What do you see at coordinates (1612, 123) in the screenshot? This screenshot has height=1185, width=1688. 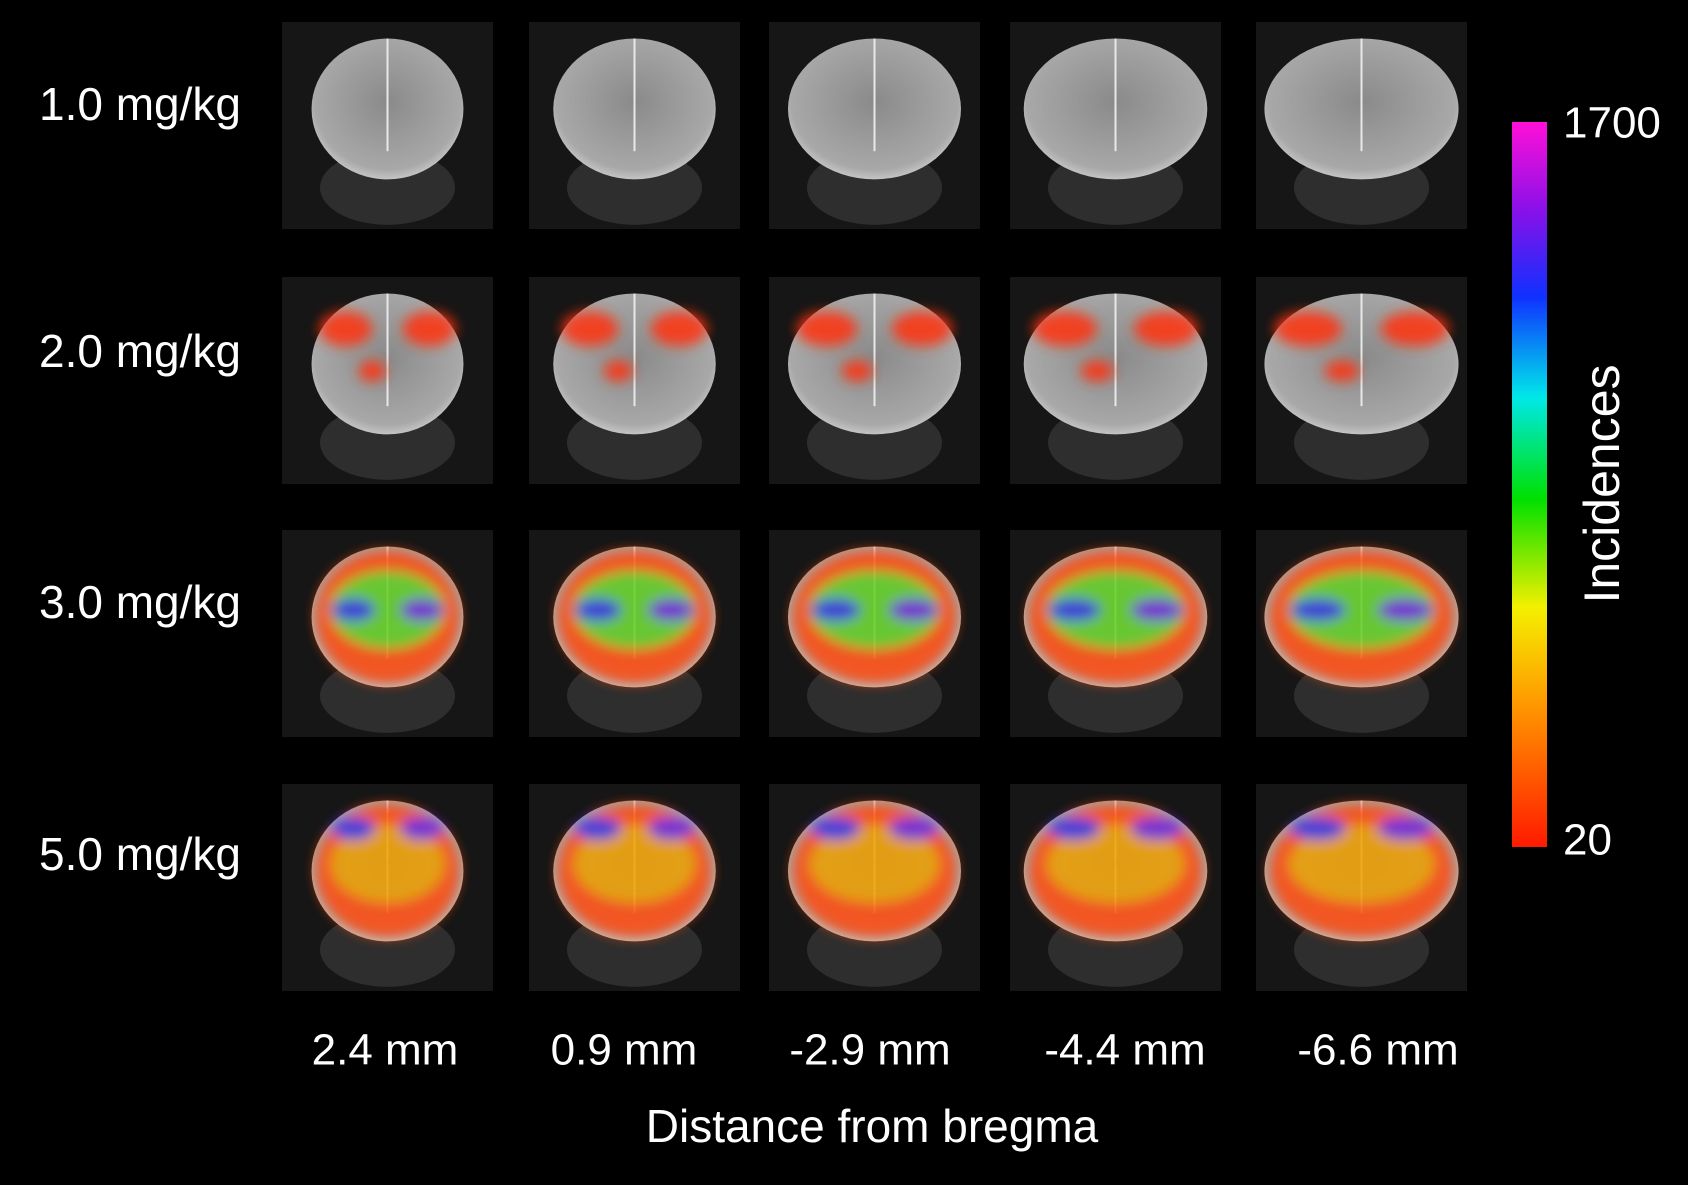 I see `colorbar-max: 1700` at bounding box center [1612, 123].